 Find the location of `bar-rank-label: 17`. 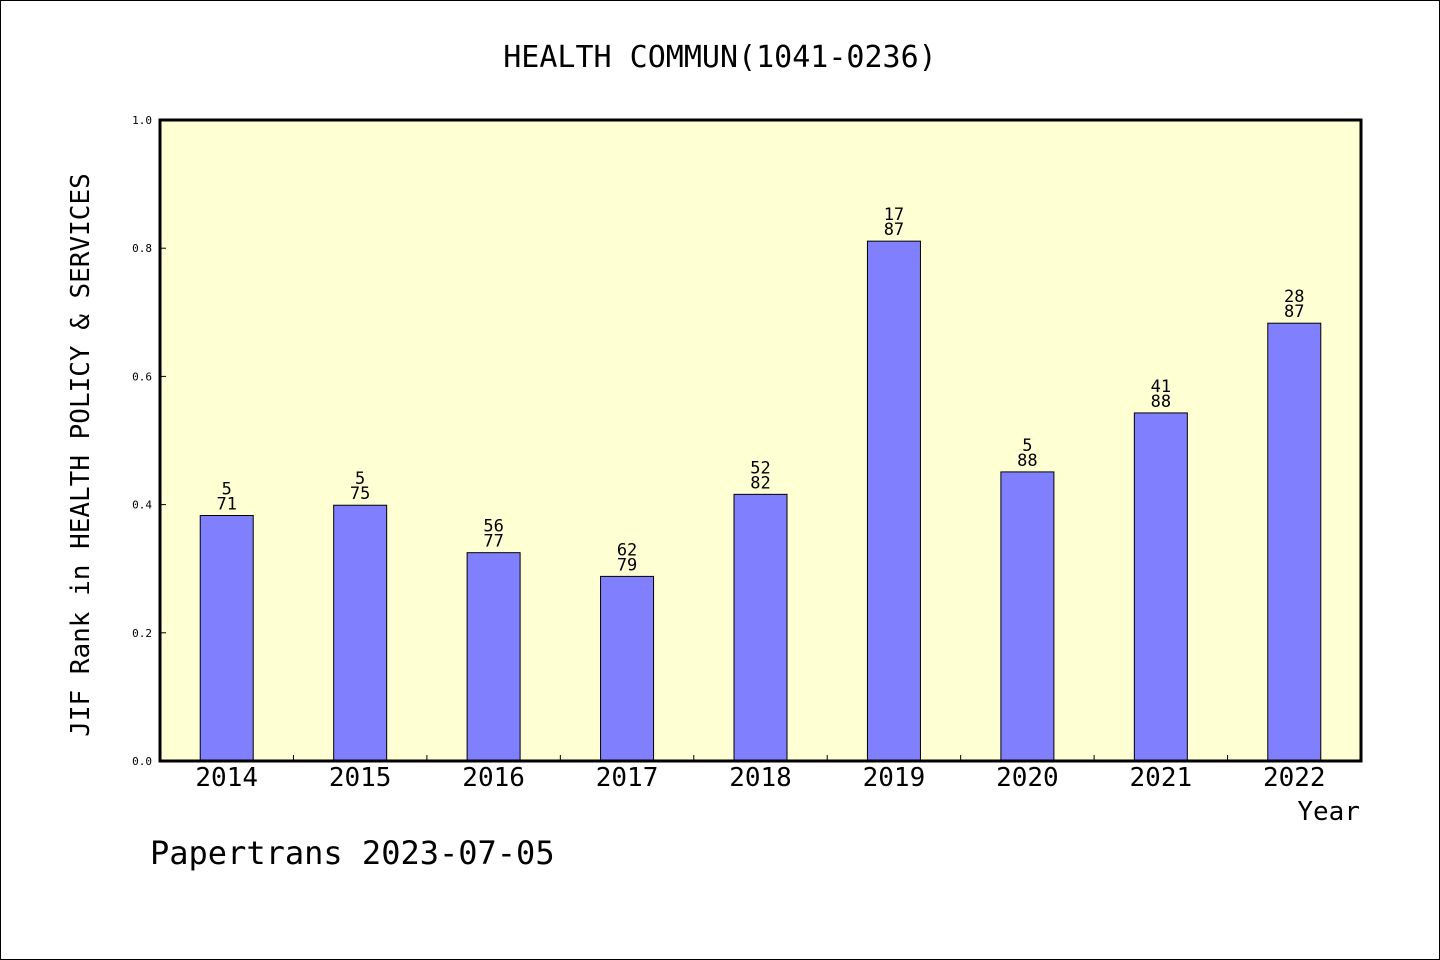

bar-rank-label: 17 is located at coordinates (894, 215).